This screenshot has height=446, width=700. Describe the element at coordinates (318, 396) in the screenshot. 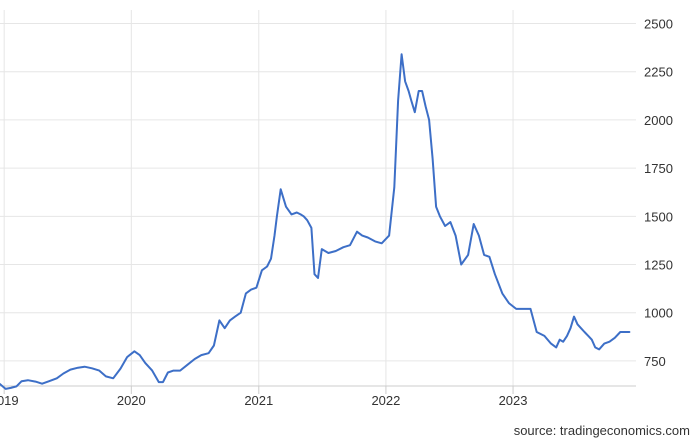

I see `x-axis: 2019 2020 2021 2022 2023` at that location.